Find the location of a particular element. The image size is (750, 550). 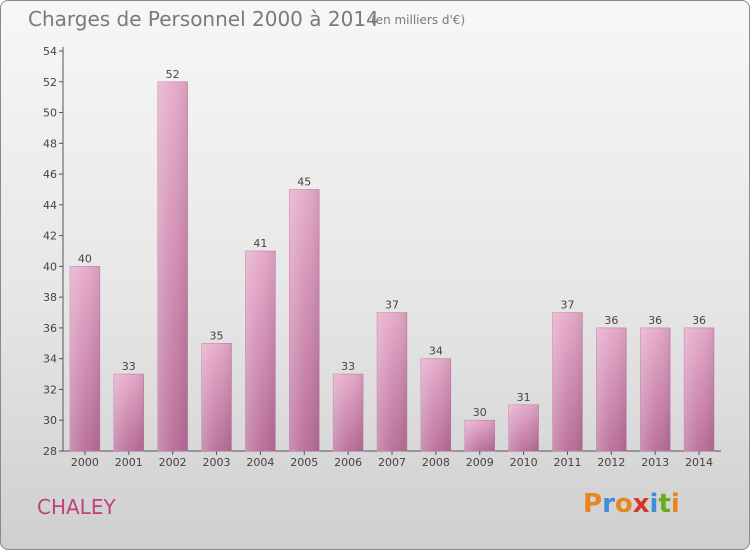

data-label: 35 is located at coordinates (217, 335).